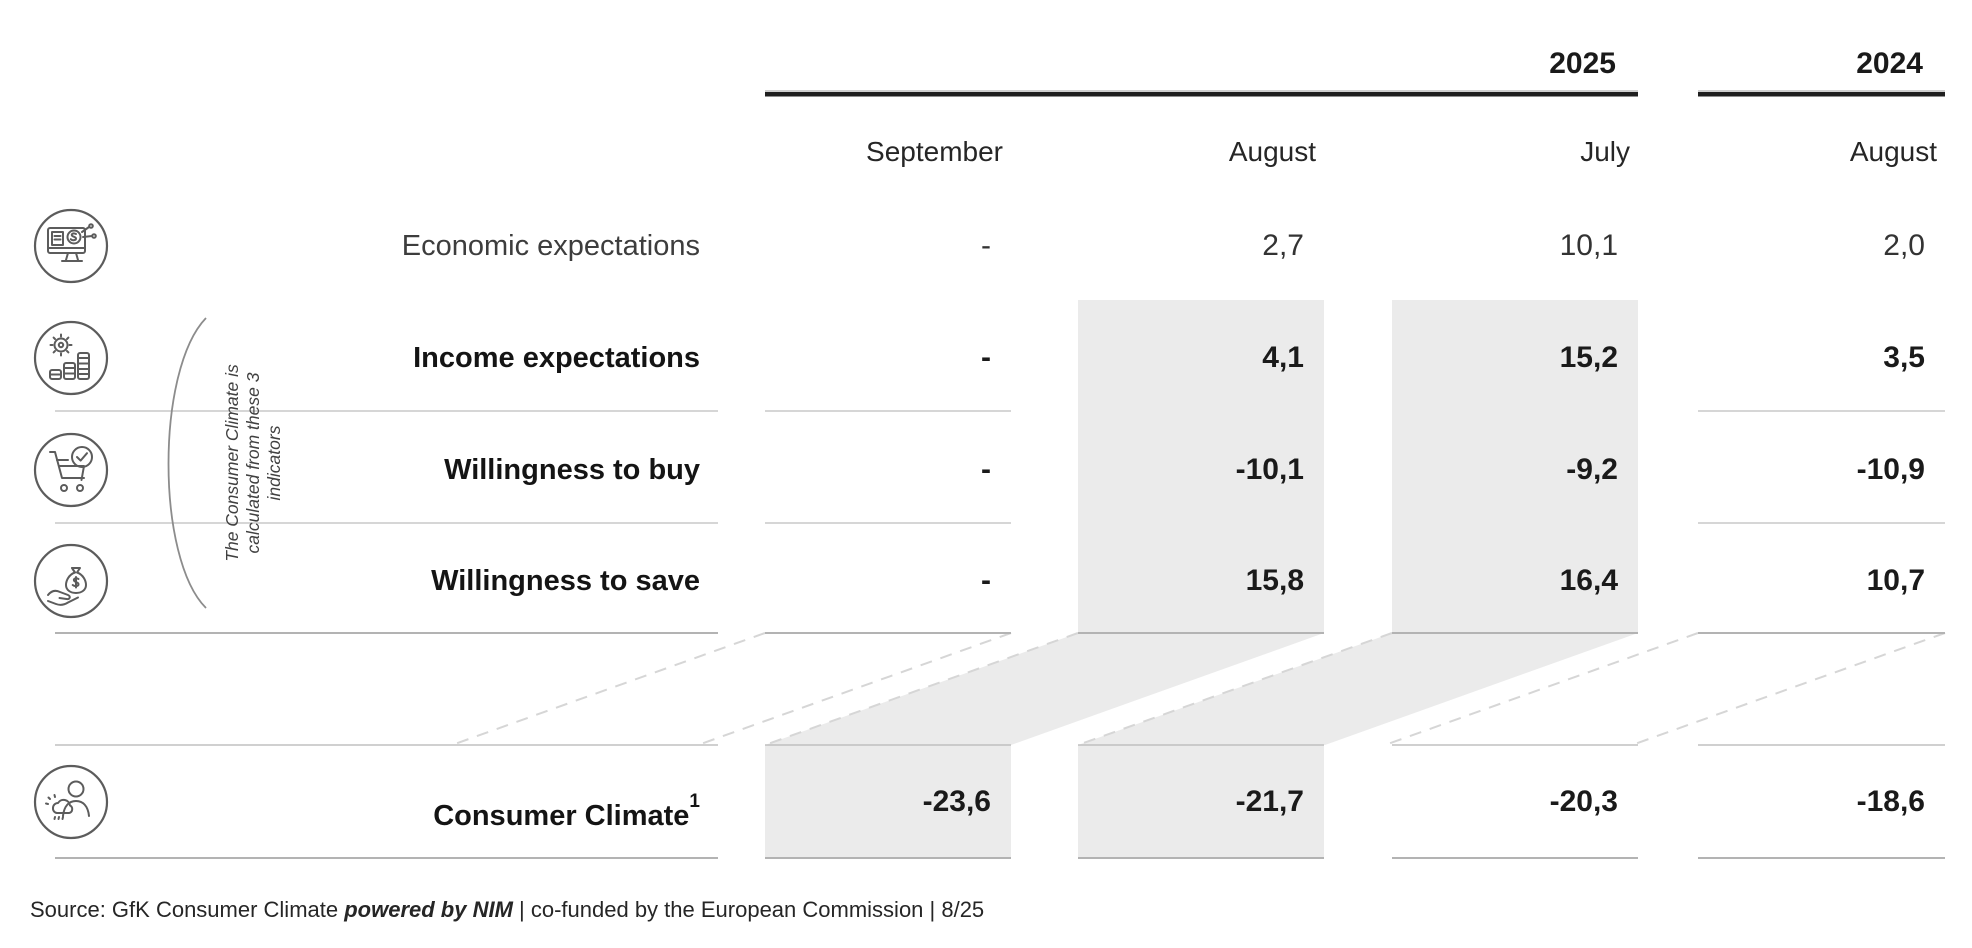 The height and width of the screenshot is (948, 1972). I want to click on cell-climate-july: -20,3, so click(1583, 801).